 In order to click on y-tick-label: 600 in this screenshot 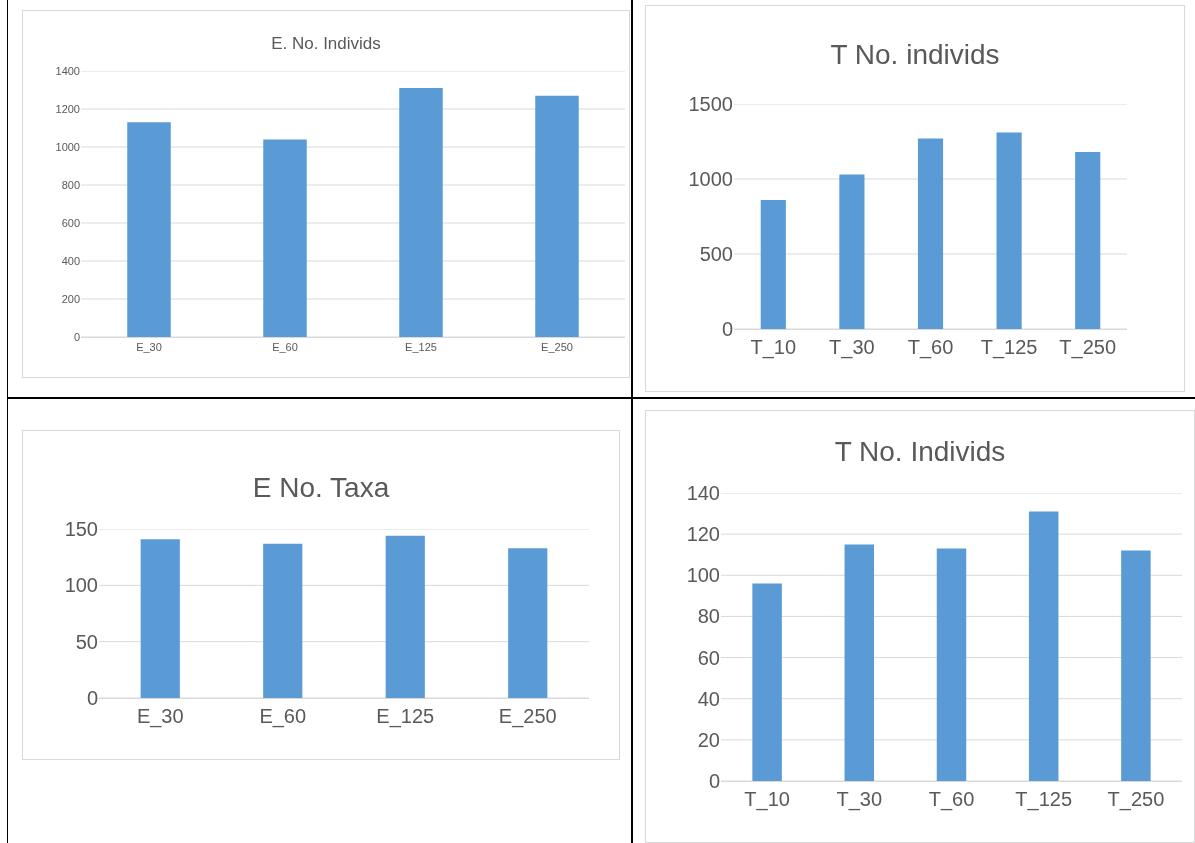, I will do `click(70, 222)`.